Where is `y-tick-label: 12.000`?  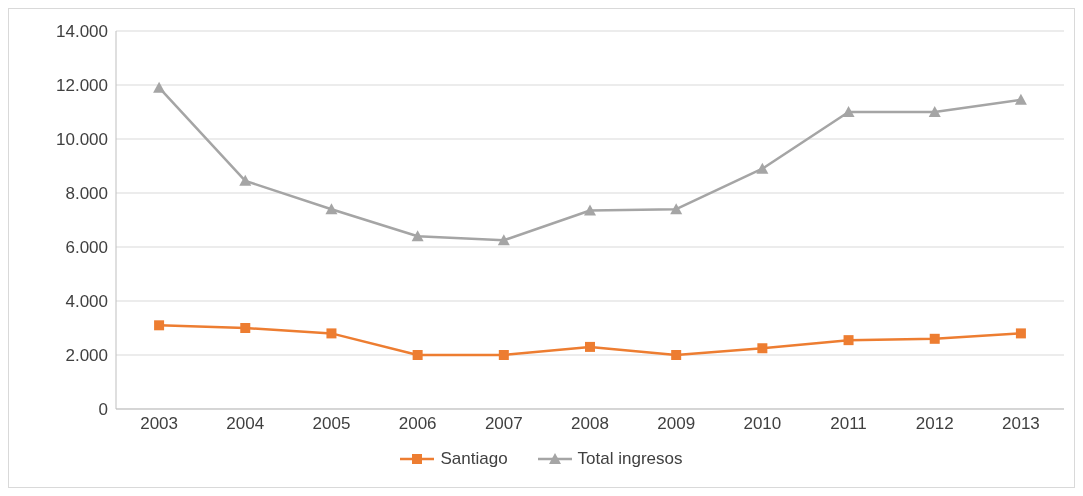
y-tick-label: 12.000 is located at coordinates (82, 86).